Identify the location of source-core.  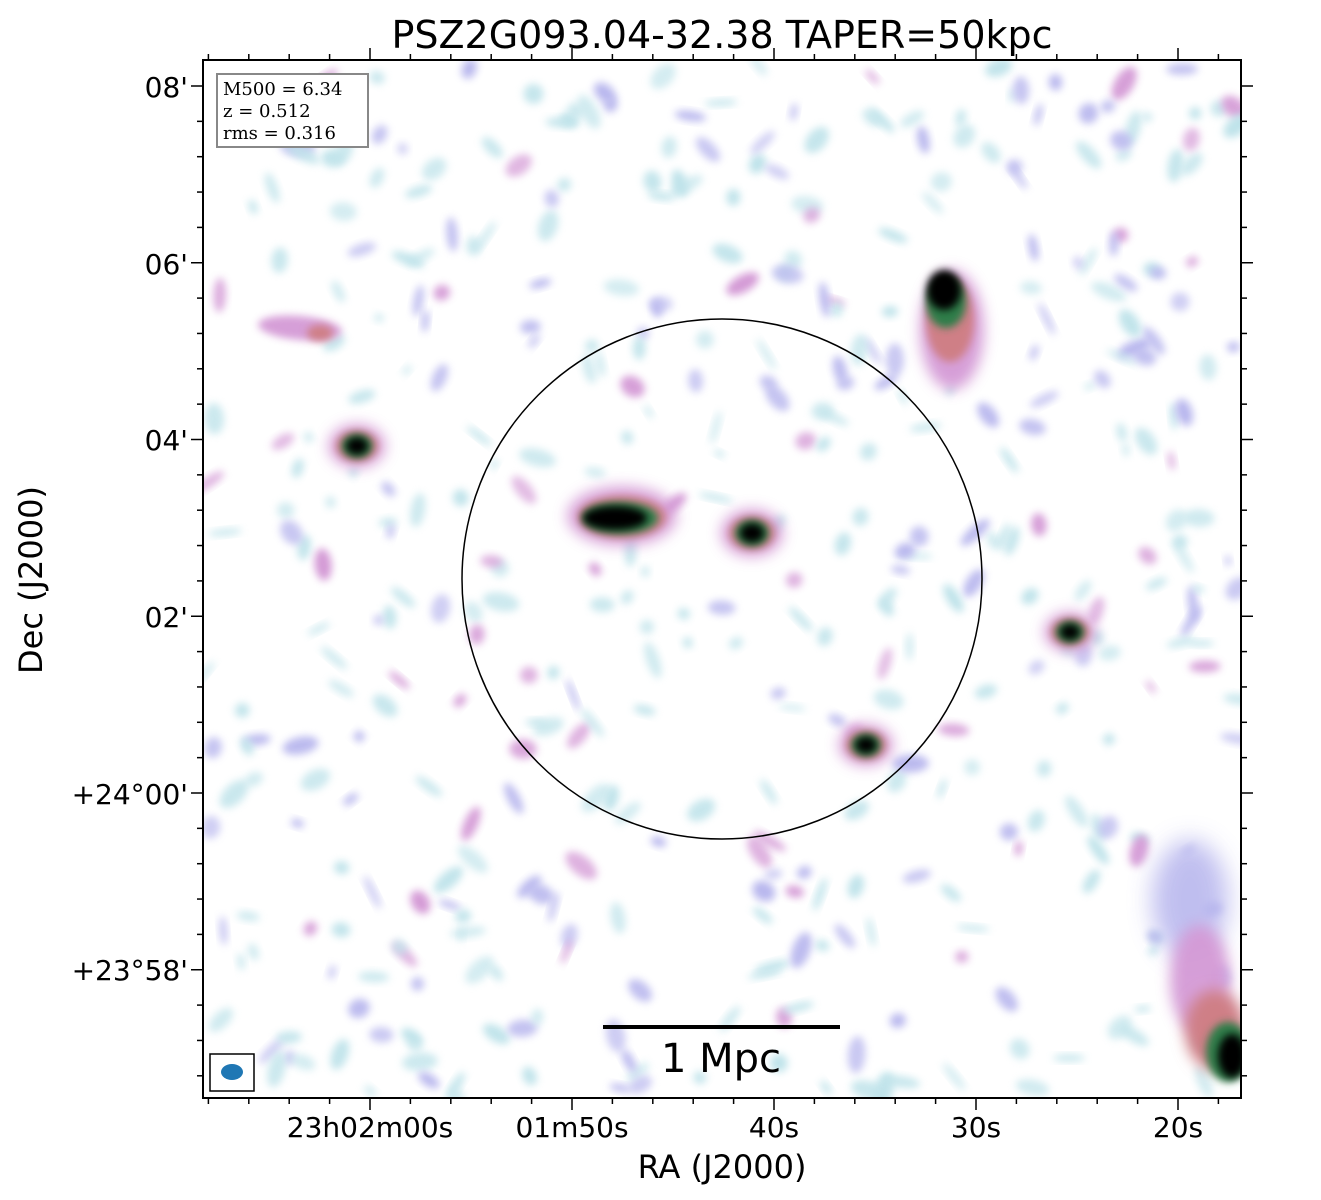
(1070, 632).